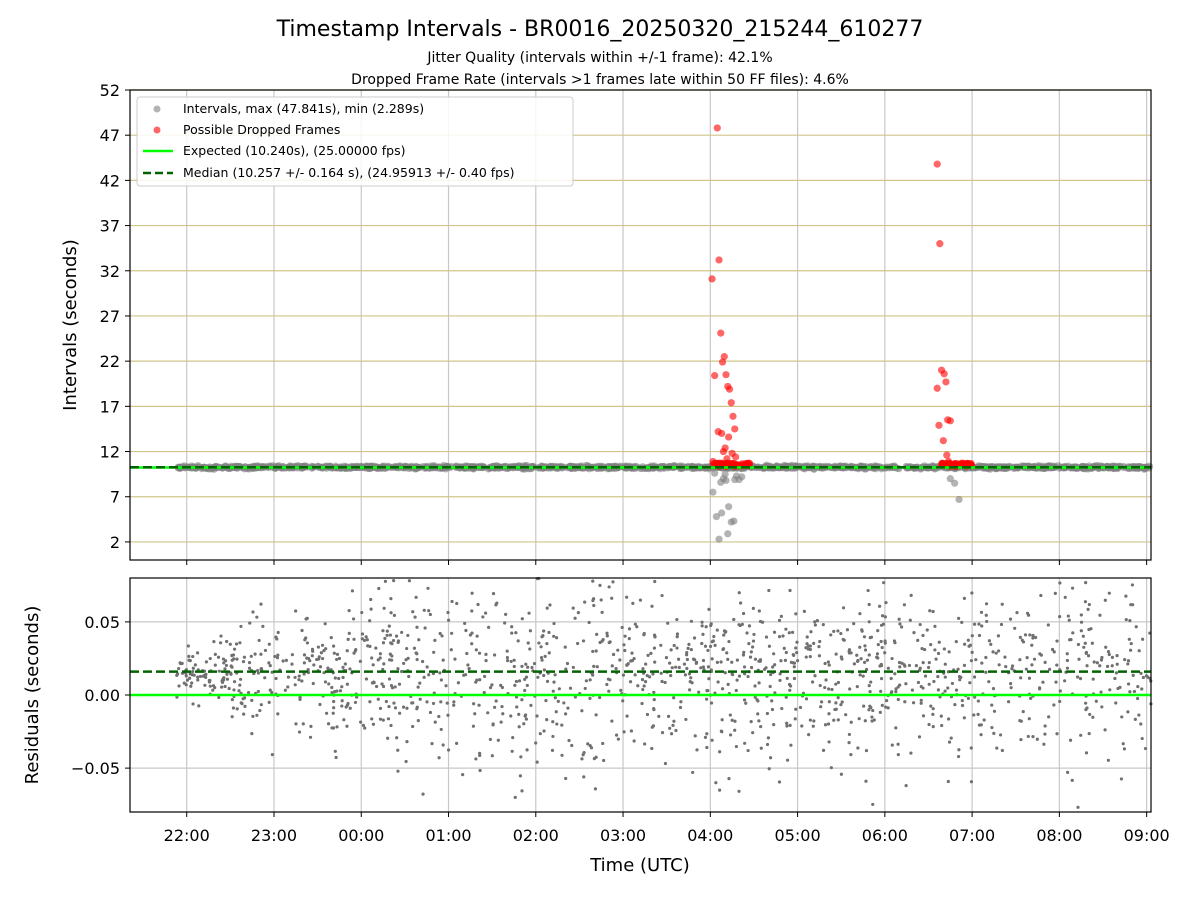  Describe the element at coordinates (157, 109) in the screenshot. I see `legend-intervals-marker` at that location.